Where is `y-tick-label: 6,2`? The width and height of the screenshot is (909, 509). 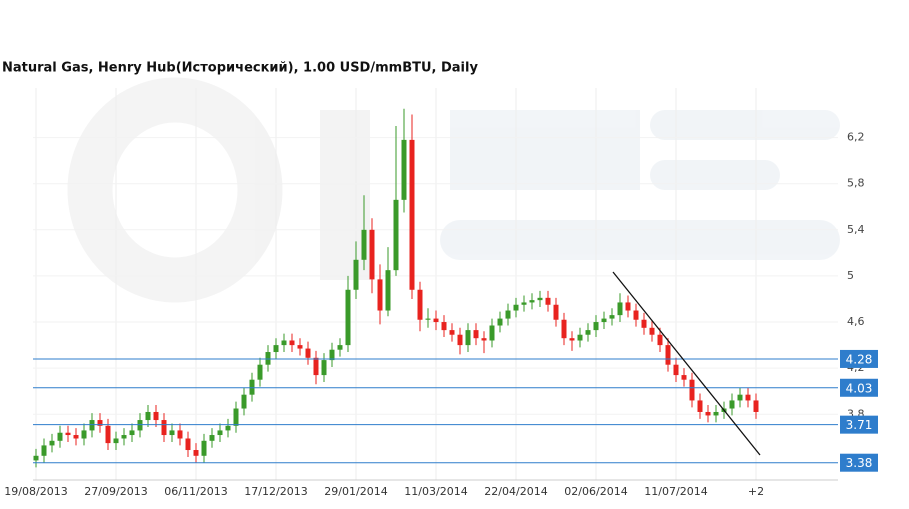 y-tick-label: 6,2 is located at coordinates (856, 137).